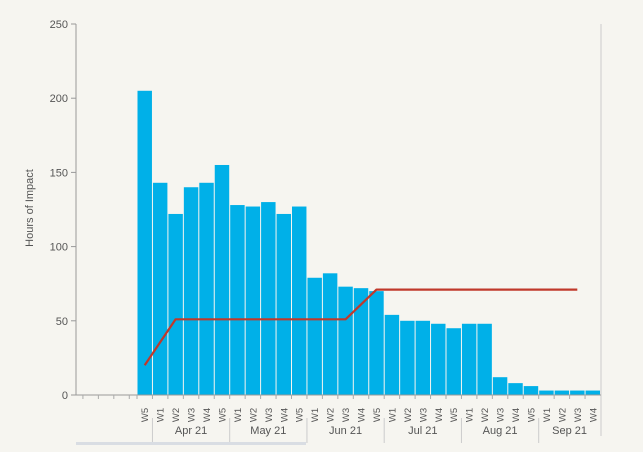 The width and height of the screenshot is (643, 452). Describe the element at coordinates (59, 248) in the screenshot. I see `y-tick-label: 100` at that location.